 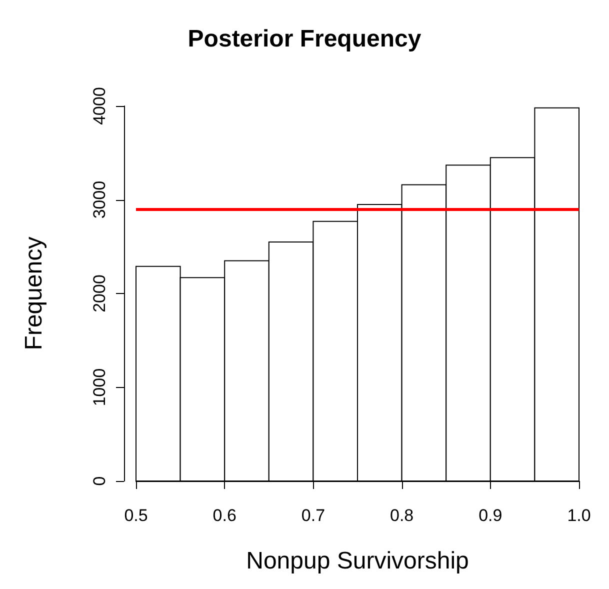 I want to click on x-tick-label: 0.8, so click(x=402, y=515).